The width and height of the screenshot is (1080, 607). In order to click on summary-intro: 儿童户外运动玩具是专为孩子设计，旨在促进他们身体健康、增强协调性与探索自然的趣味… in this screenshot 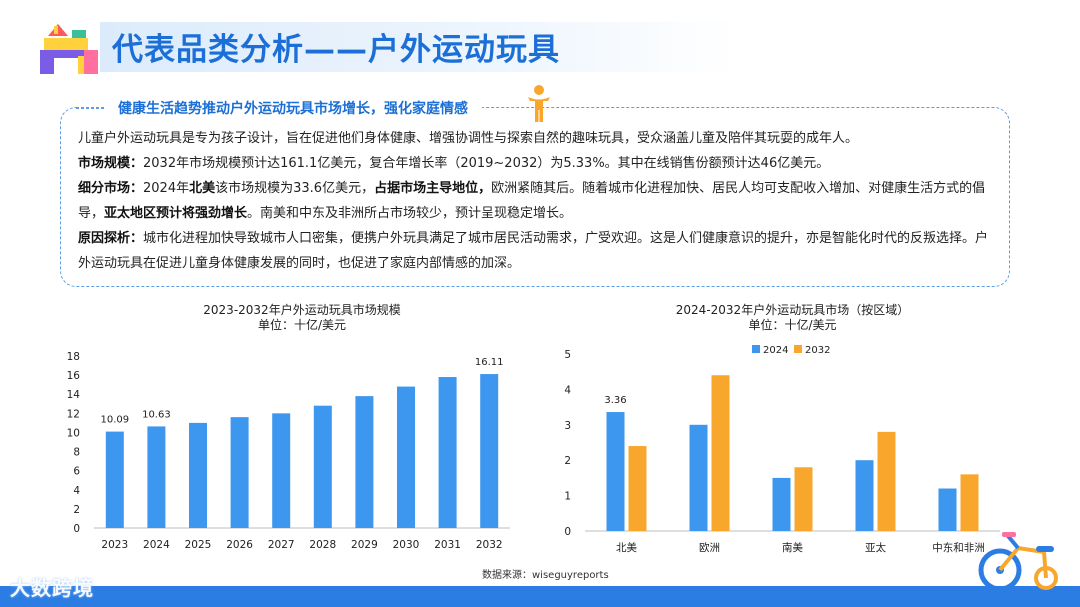, I will do `click(468, 138)`.